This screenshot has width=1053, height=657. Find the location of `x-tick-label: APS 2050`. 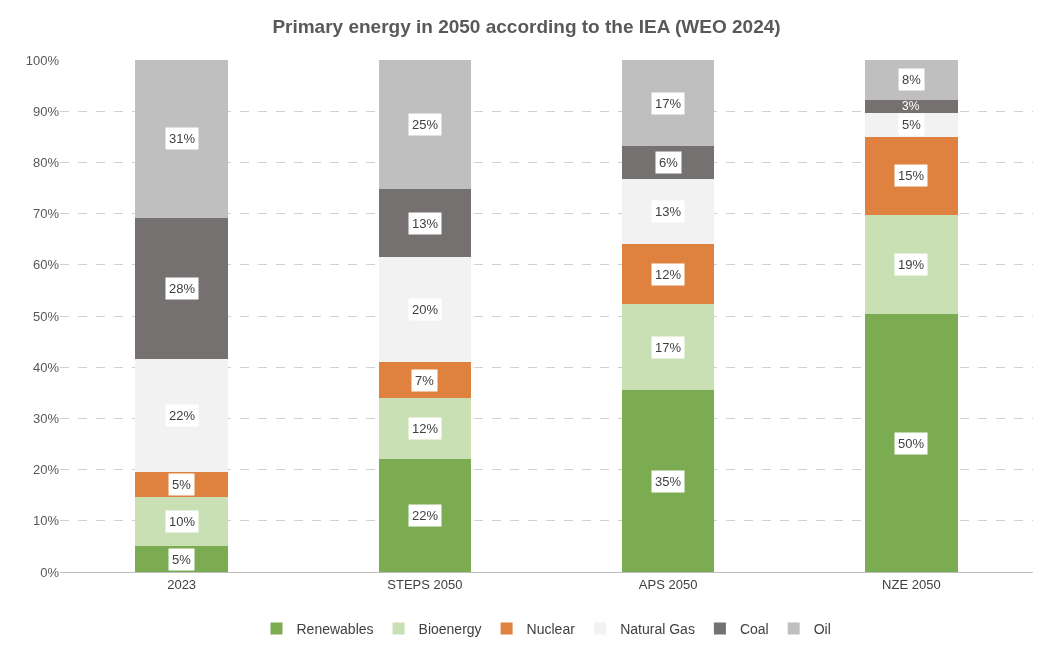

x-tick-label: APS 2050 is located at coordinates (668, 584).